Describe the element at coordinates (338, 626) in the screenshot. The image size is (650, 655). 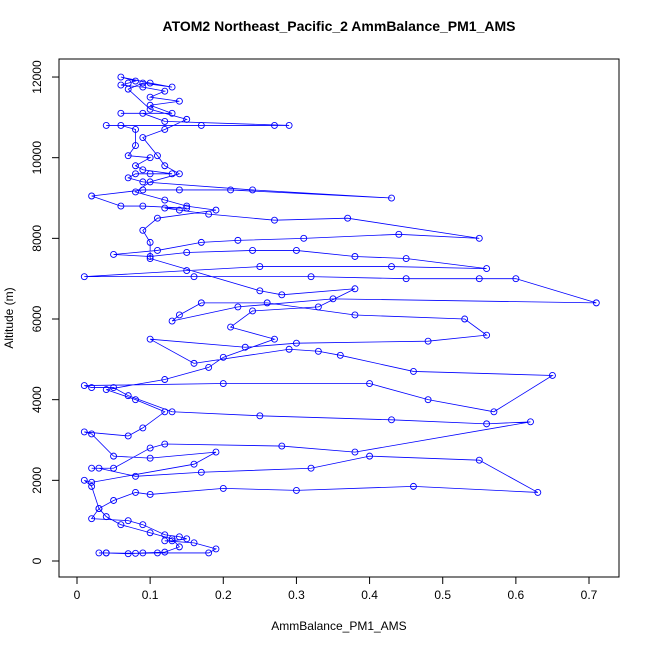
I see `x-axis-label: AmmBalance_PM1_AMS` at that location.